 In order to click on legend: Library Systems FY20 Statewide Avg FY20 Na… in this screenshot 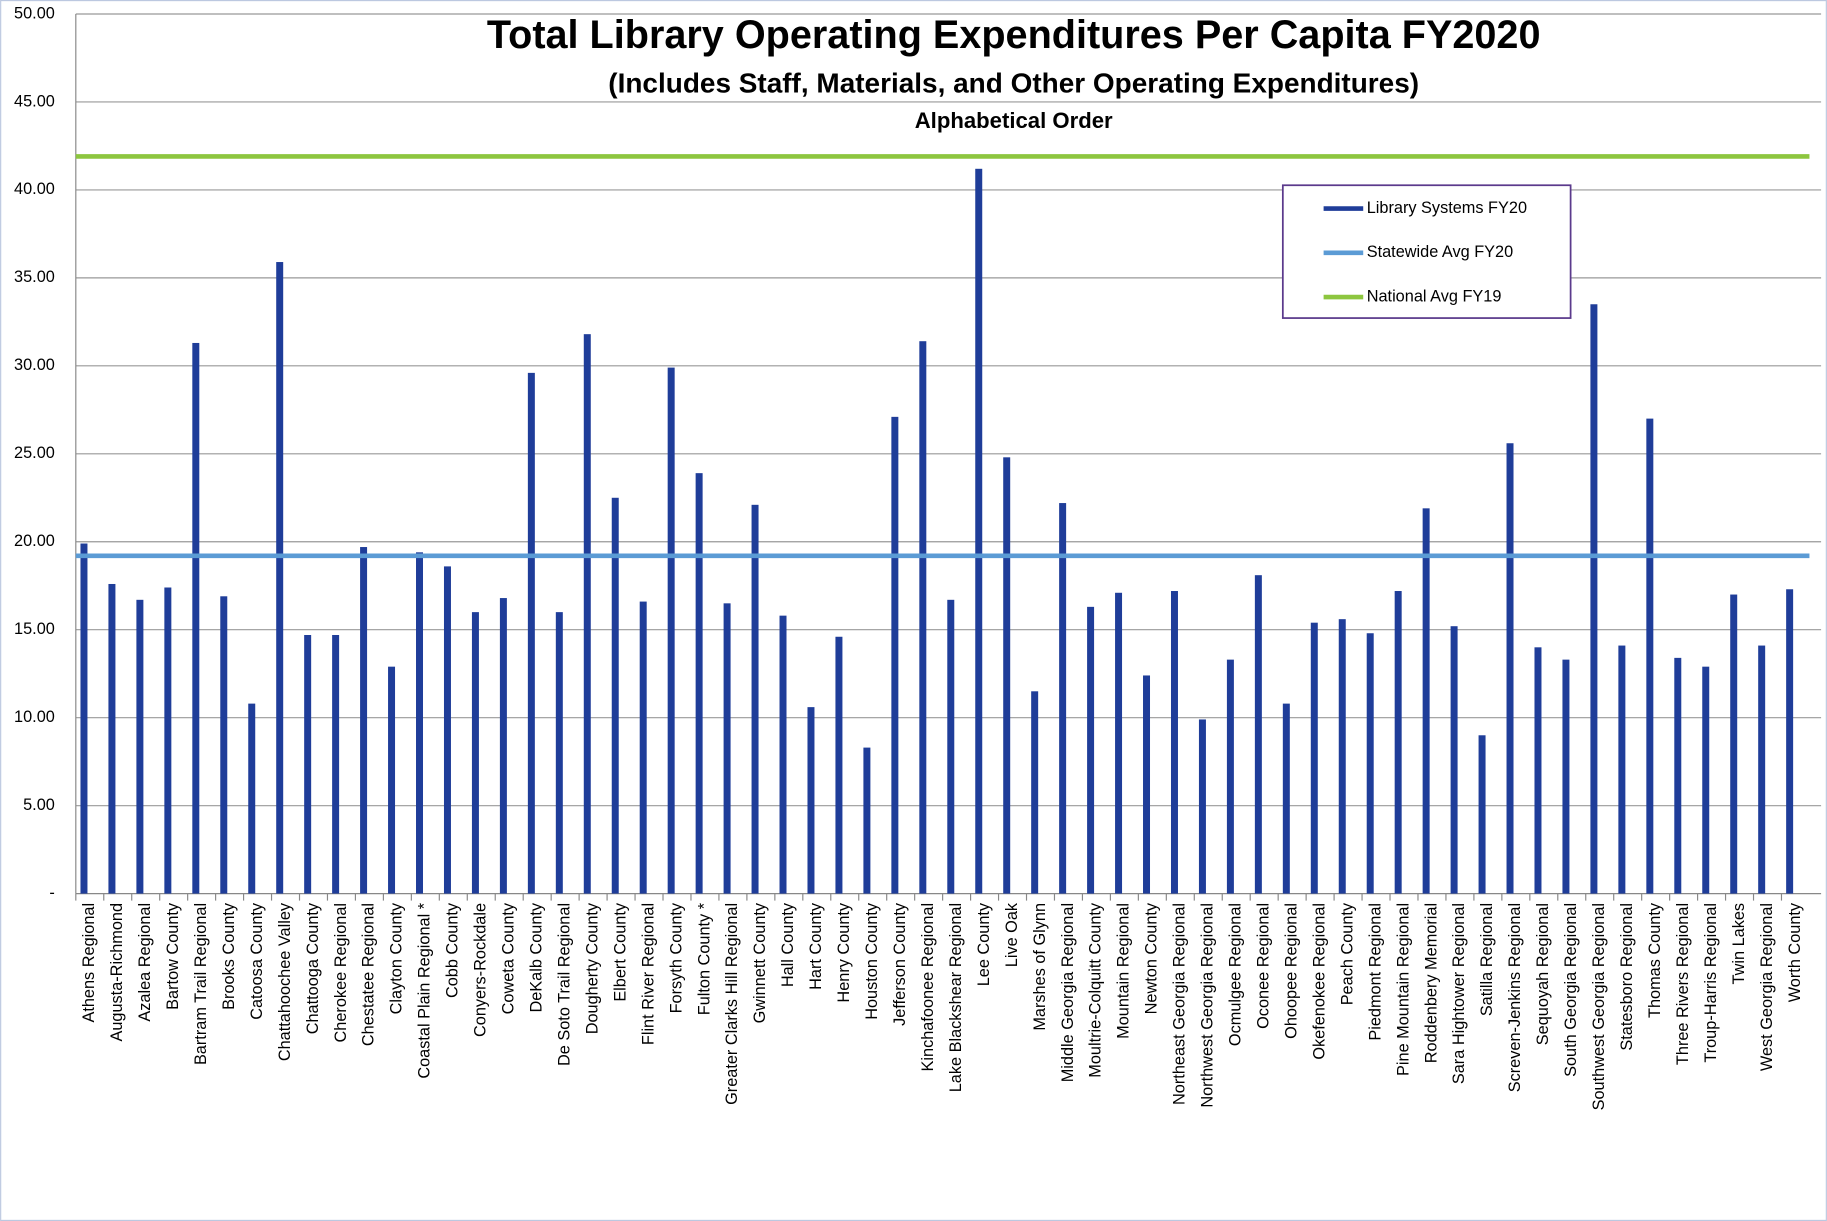, I will do `click(1426, 251)`.